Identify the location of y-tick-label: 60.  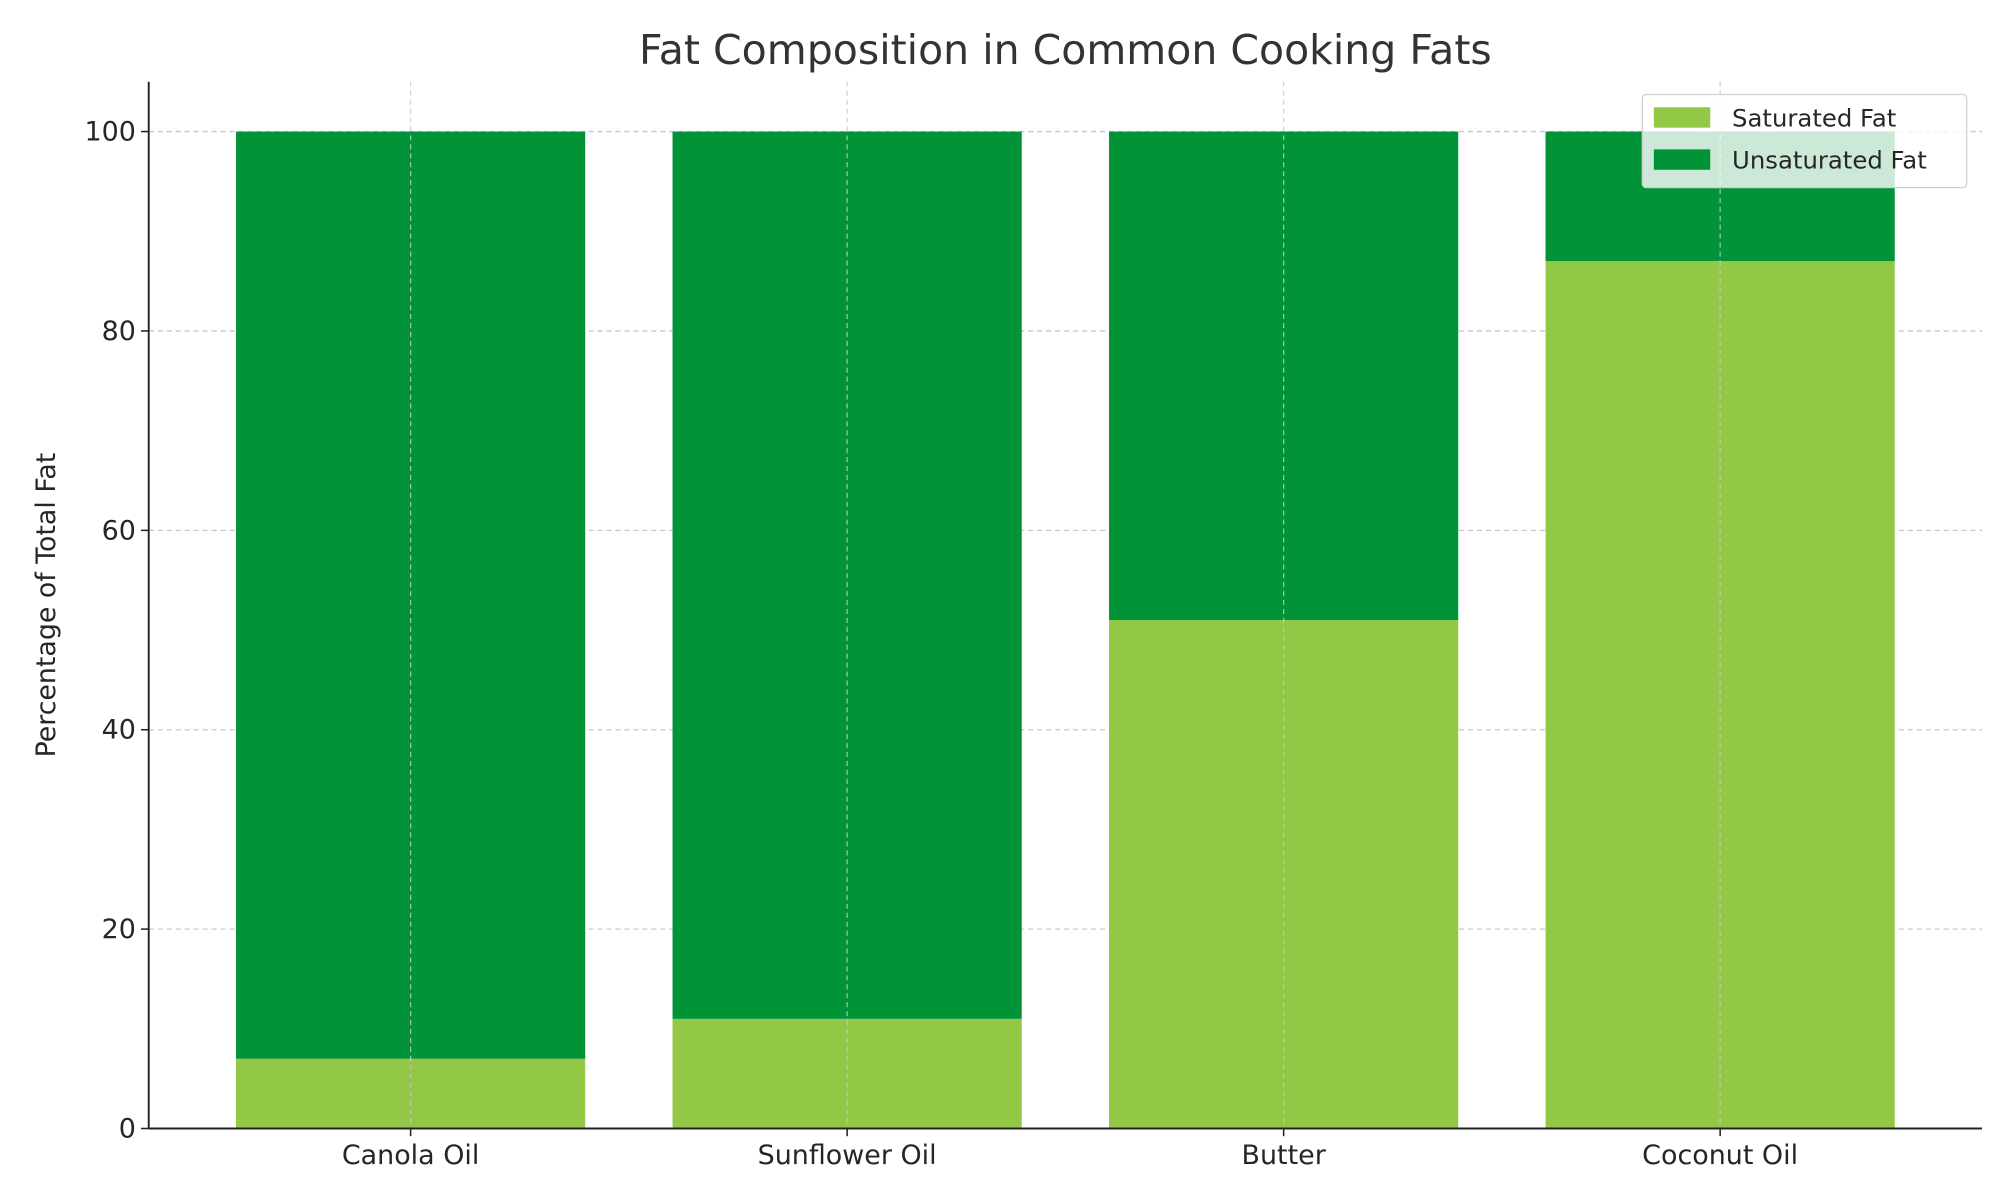
(119, 530).